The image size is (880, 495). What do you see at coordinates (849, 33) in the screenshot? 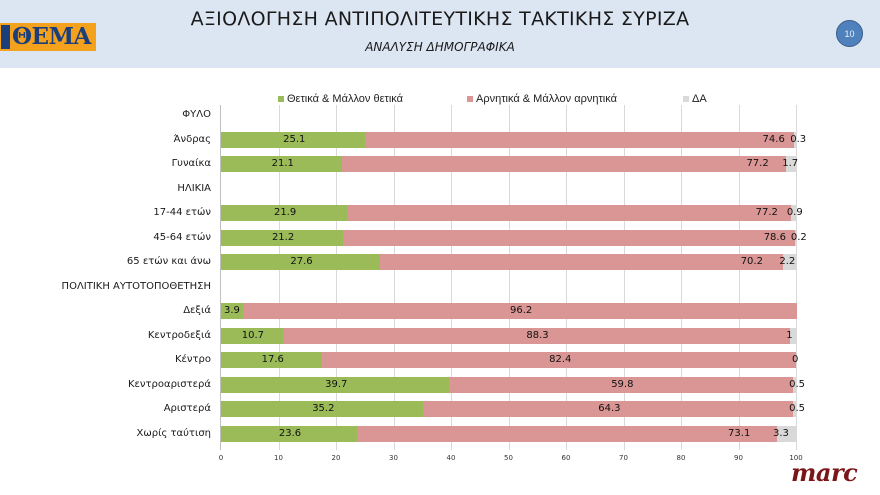
I see `page-number-badge: 10` at bounding box center [849, 33].